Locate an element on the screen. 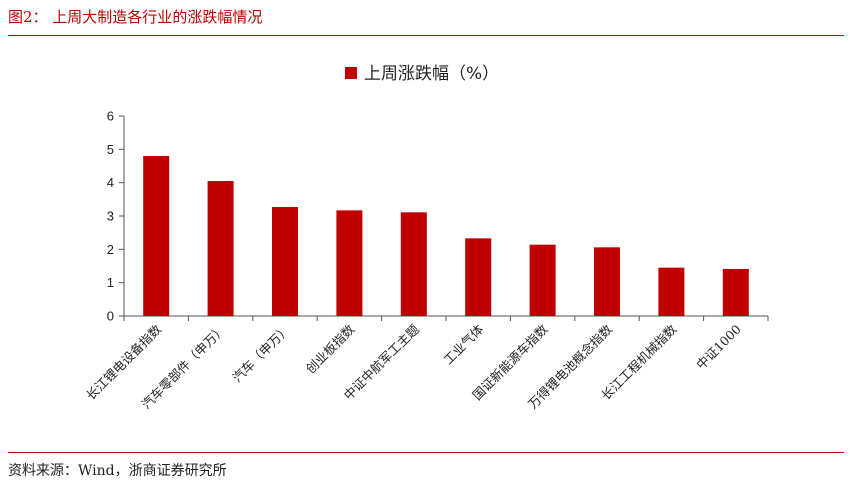  y-tick-label: 0 is located at coordinates (110, 316).